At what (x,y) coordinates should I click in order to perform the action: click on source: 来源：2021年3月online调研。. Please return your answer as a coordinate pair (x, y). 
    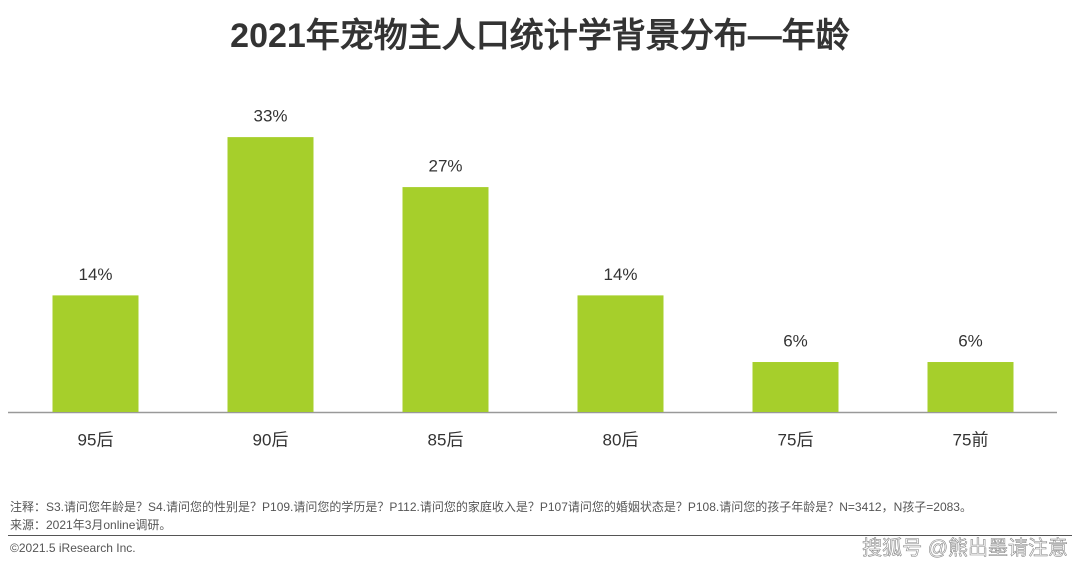
    Looking at the image, I should click on (90, 525).